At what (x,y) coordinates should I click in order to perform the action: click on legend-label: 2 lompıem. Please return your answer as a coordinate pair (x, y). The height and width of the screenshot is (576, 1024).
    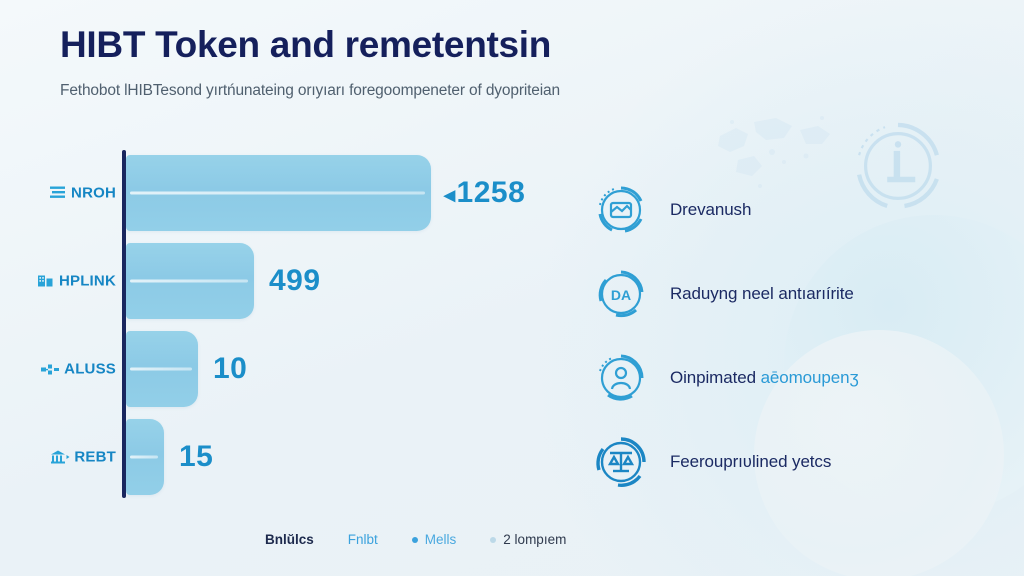
    Looking at the image, I should click on (535, 539).